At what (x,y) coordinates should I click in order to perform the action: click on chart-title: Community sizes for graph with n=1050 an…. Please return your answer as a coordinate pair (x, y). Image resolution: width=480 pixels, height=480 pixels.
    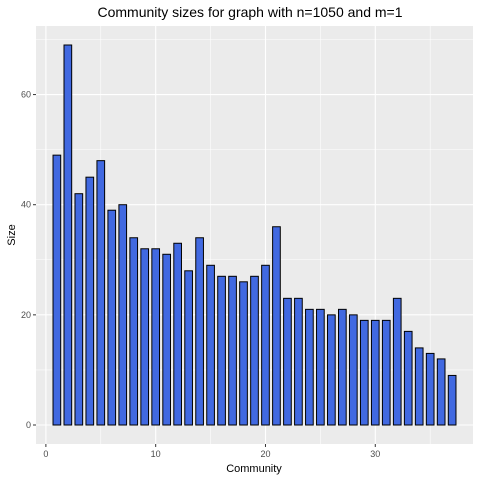
    Looking at the image, I should click on (249, 12).